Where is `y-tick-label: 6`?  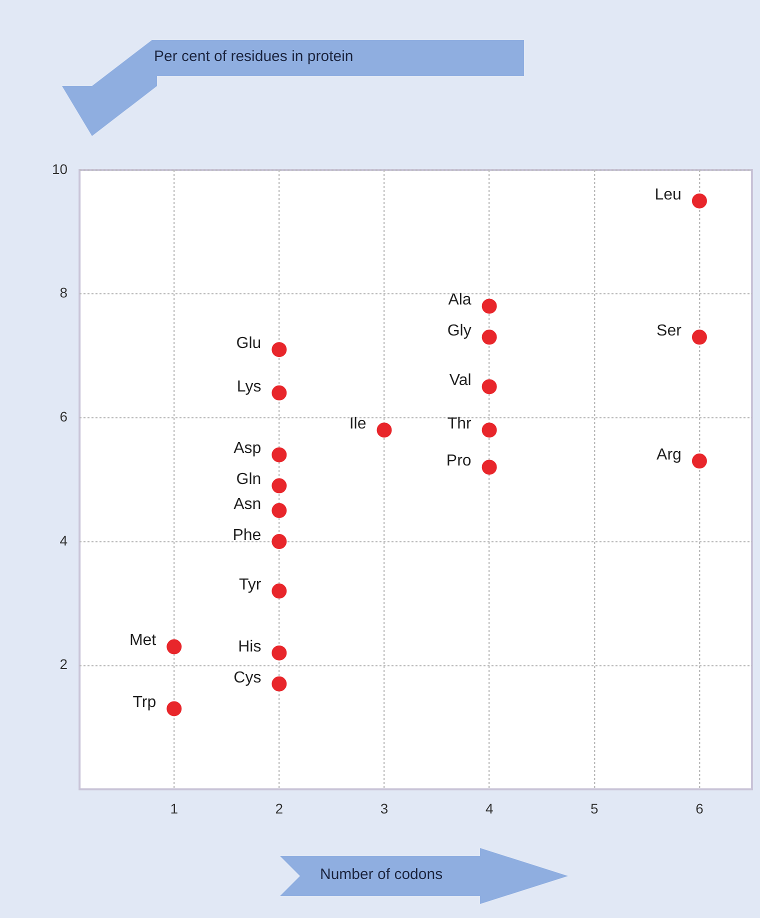
y-tick-label: 6 is located at coordinates (64, 416).